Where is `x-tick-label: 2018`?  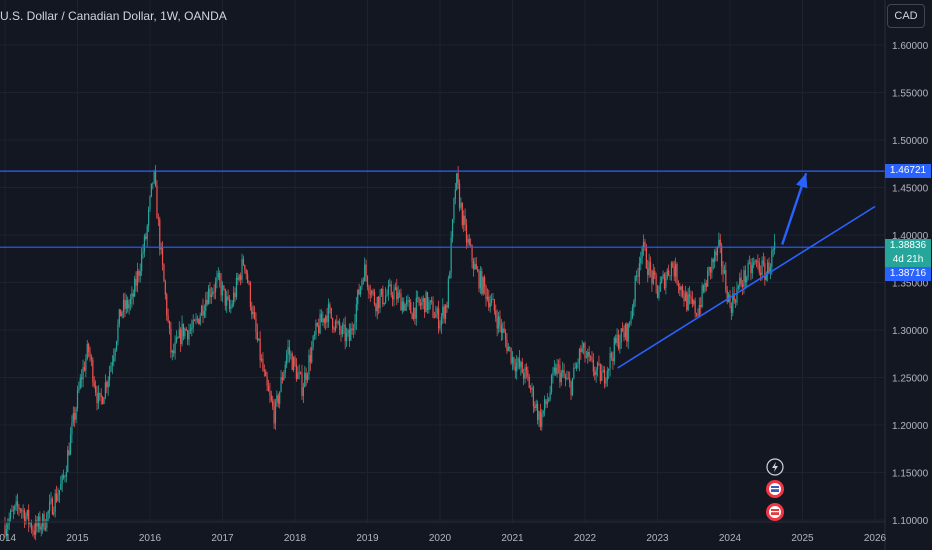 x-tick-label: 2018 is located at coordinates (295, 538).